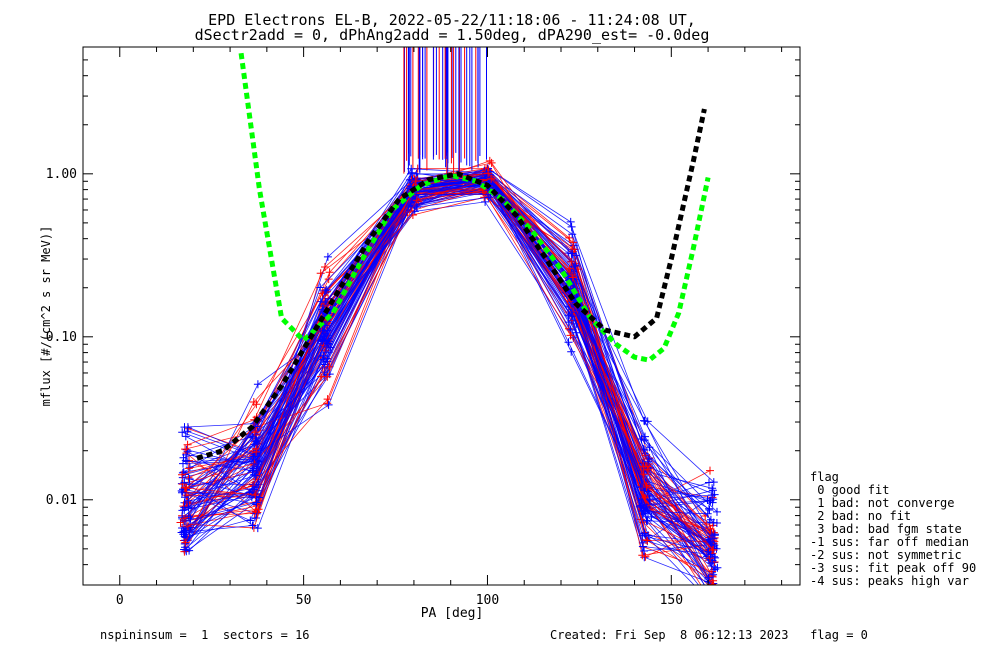  What do you see at coordinates (889, 542) in the screenshot?
I see `legend-item-far-off-median: -1 sus: far off median` at bounding box center [889, 542].